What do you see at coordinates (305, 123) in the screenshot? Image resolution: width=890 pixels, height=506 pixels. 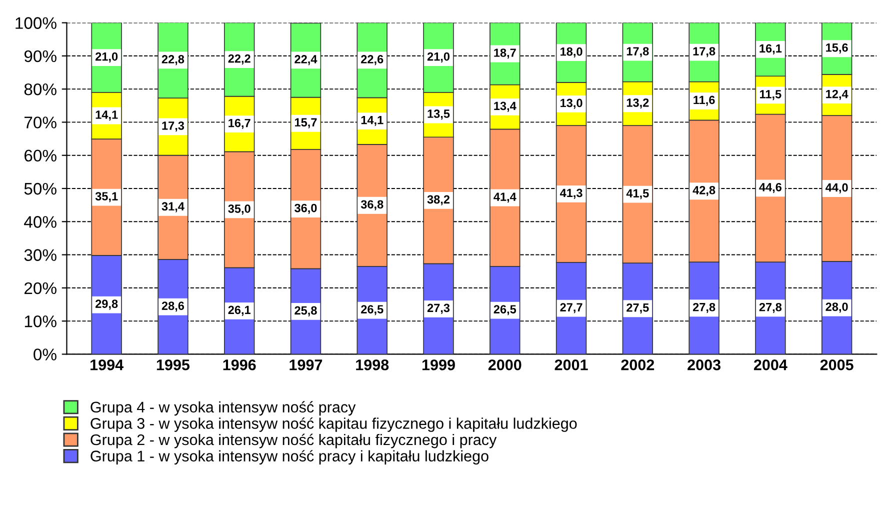 I see `data-label: 15,7` at bounding box center [305, 123].